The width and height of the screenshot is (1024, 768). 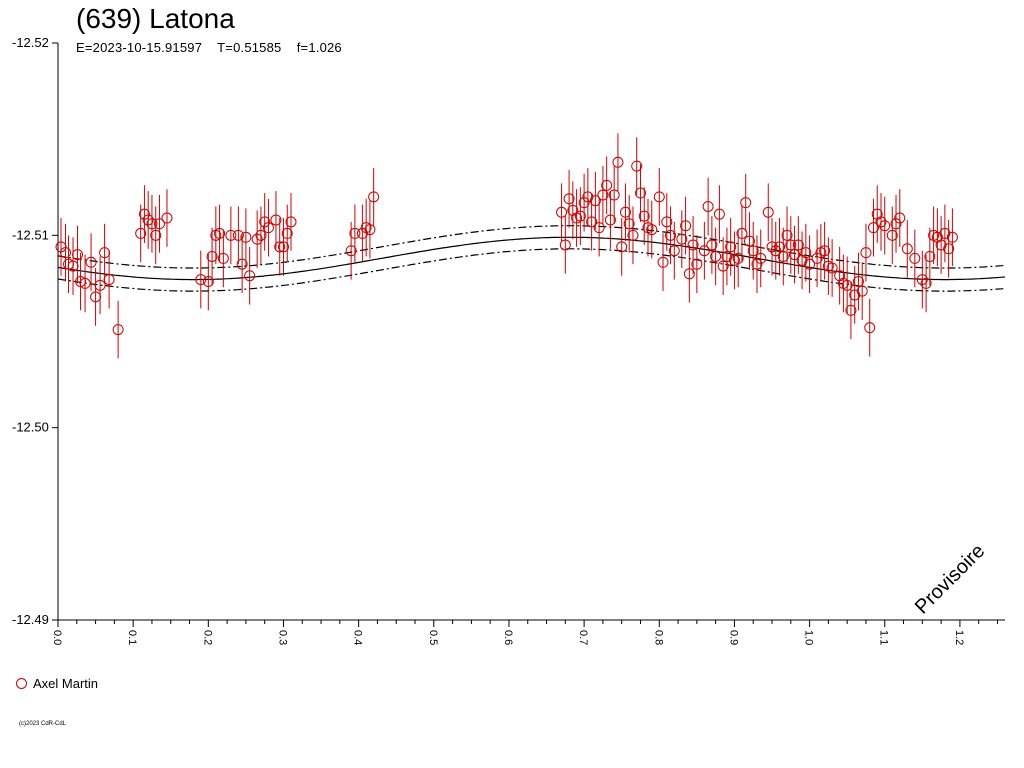 I want to click on copyright: (c)2023 CdR-CdL, so click(x=43, y=724).